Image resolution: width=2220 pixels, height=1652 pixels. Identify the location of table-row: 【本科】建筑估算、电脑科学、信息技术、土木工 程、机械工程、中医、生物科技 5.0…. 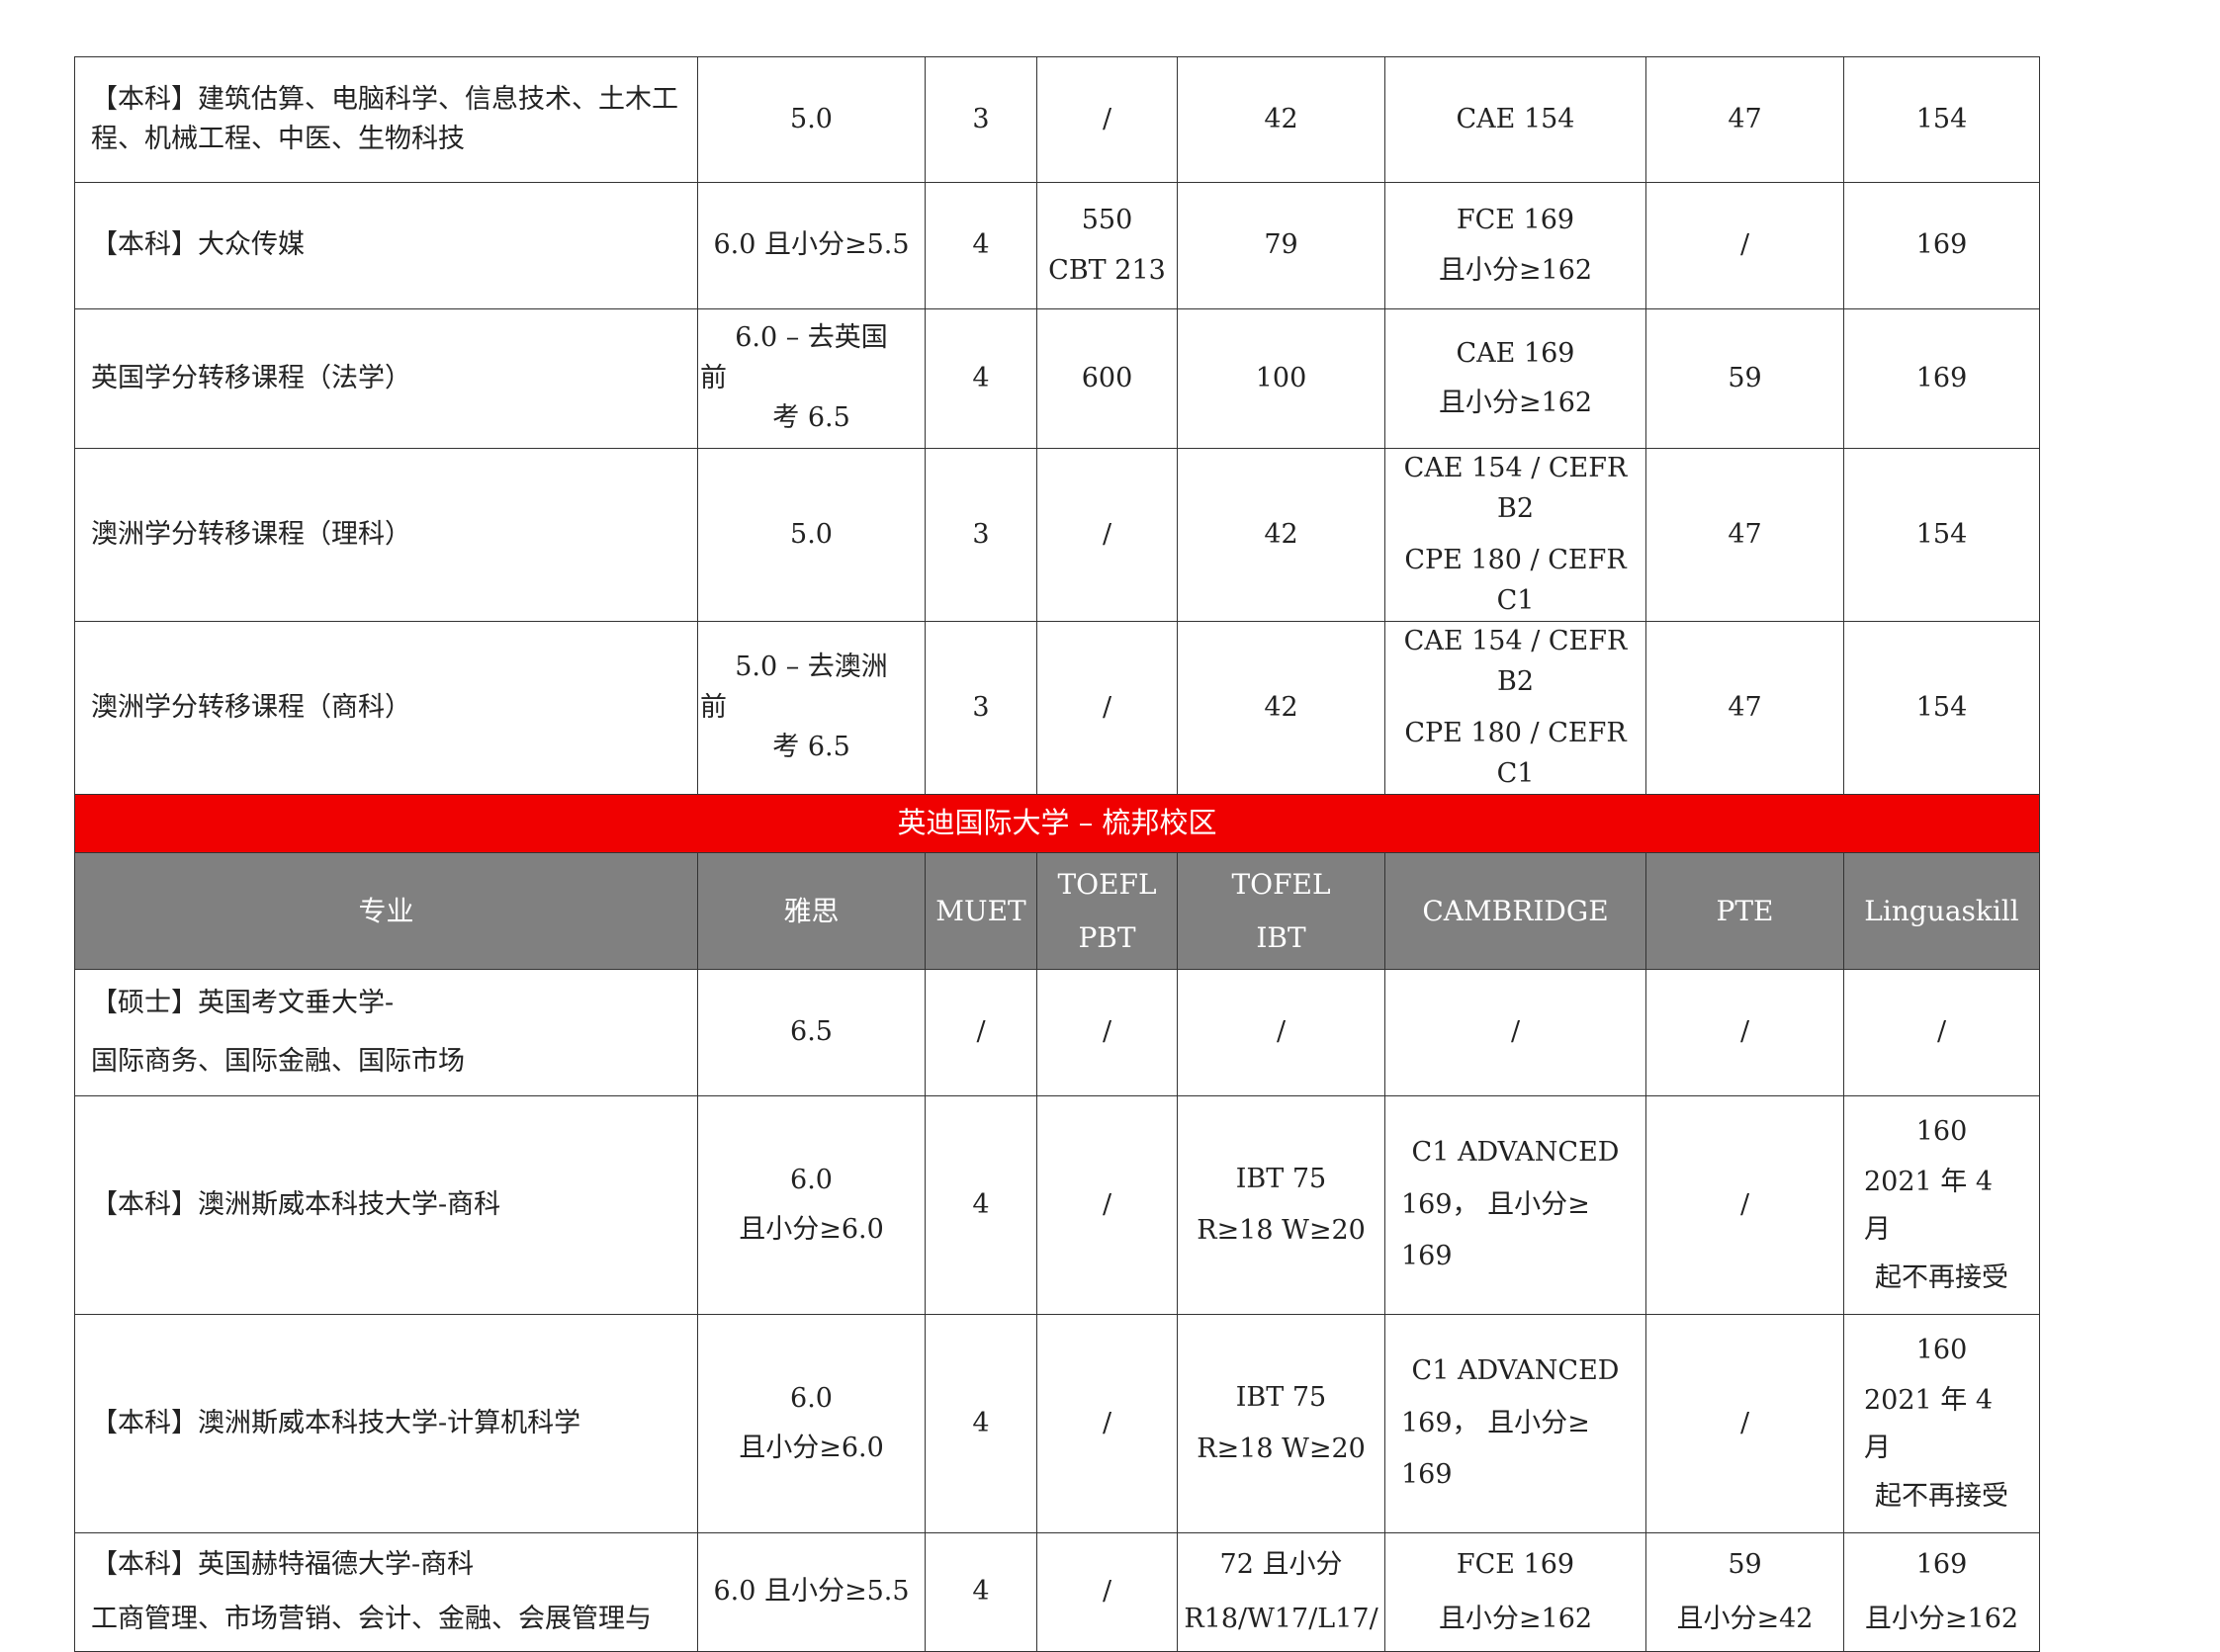
(1057, 119).